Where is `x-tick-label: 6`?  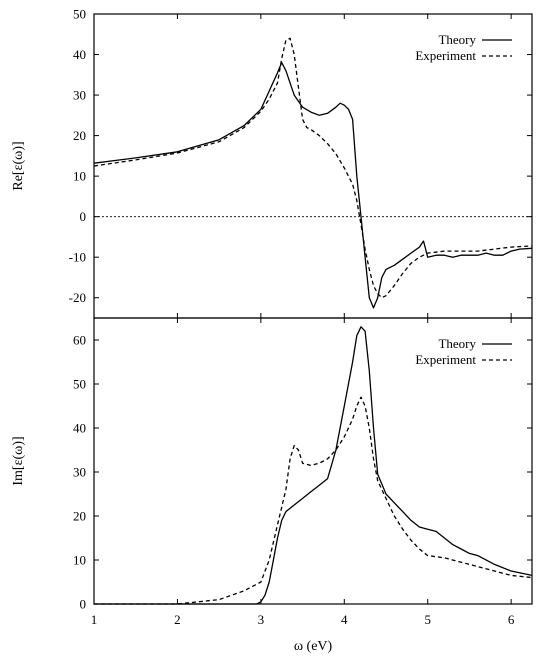 x-tick-label: 6 is located at coordinates (511, 619).